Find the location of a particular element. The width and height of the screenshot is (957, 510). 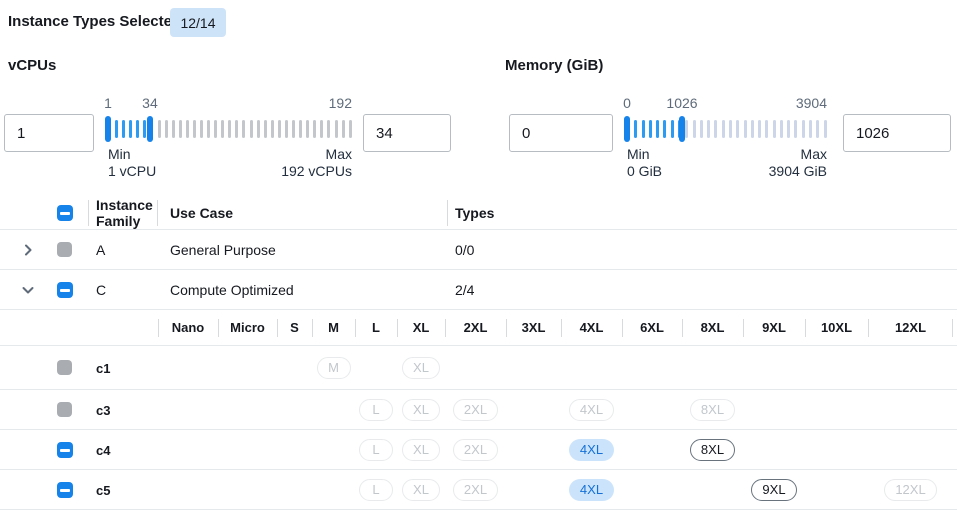

instance-size-cells: M XL is located at coordinates (555, 367).